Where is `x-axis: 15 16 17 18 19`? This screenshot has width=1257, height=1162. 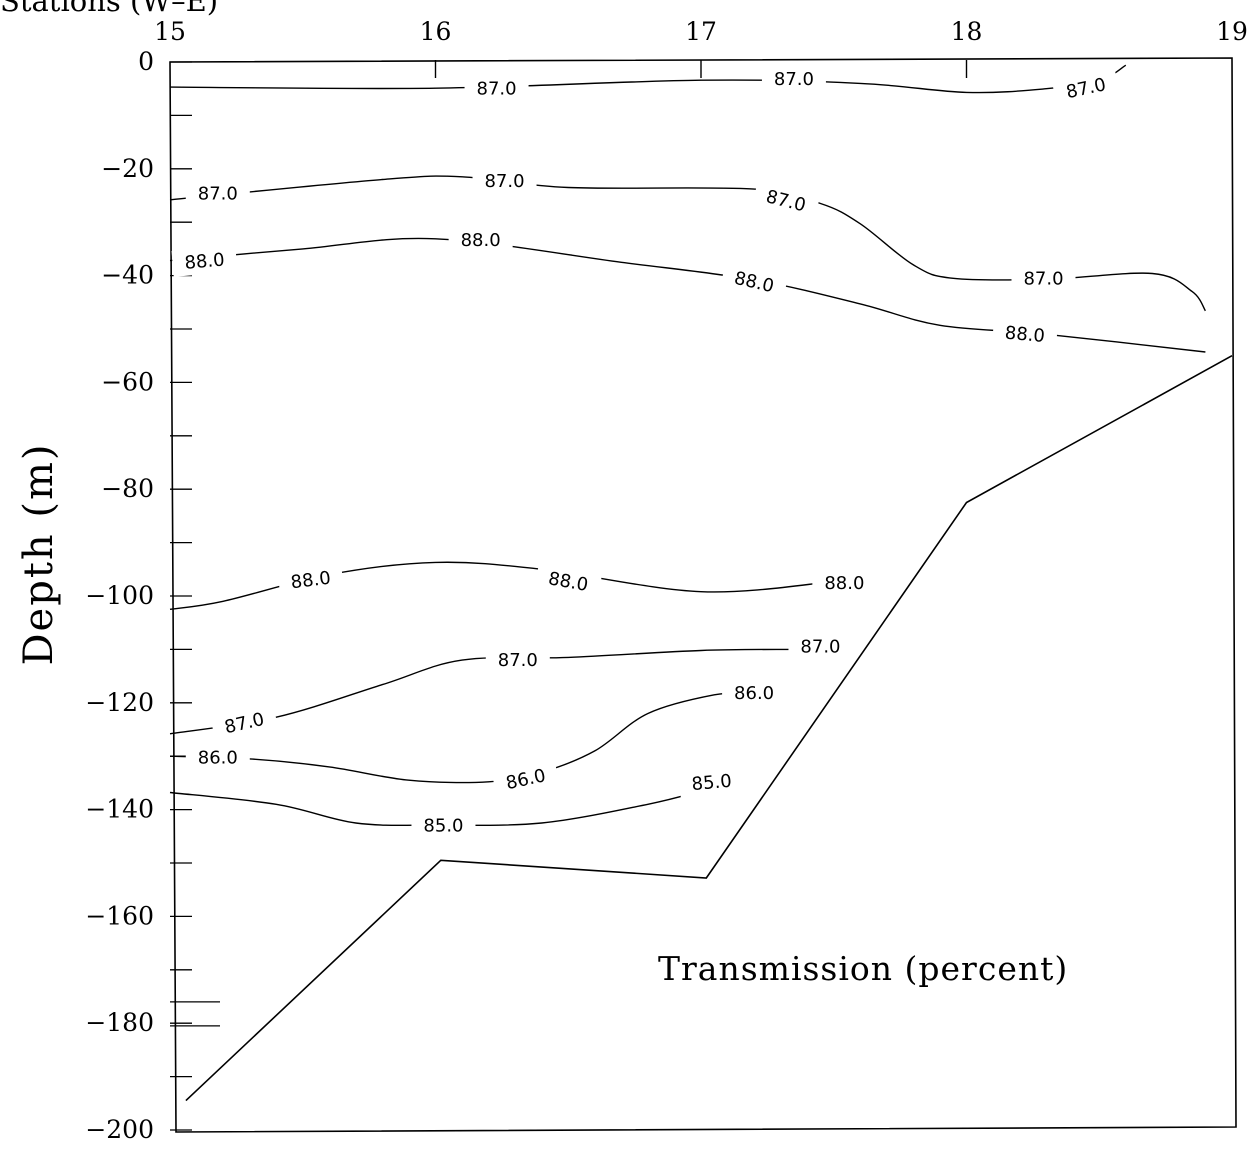 x-axis: 15 16 17 18 19 is located at coordinates (701, 47).